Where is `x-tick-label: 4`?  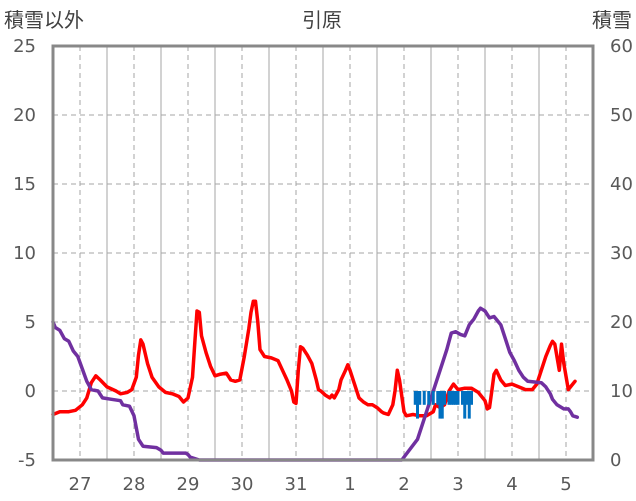
x-tick-label: 4 is located at coordinates (511, 484).